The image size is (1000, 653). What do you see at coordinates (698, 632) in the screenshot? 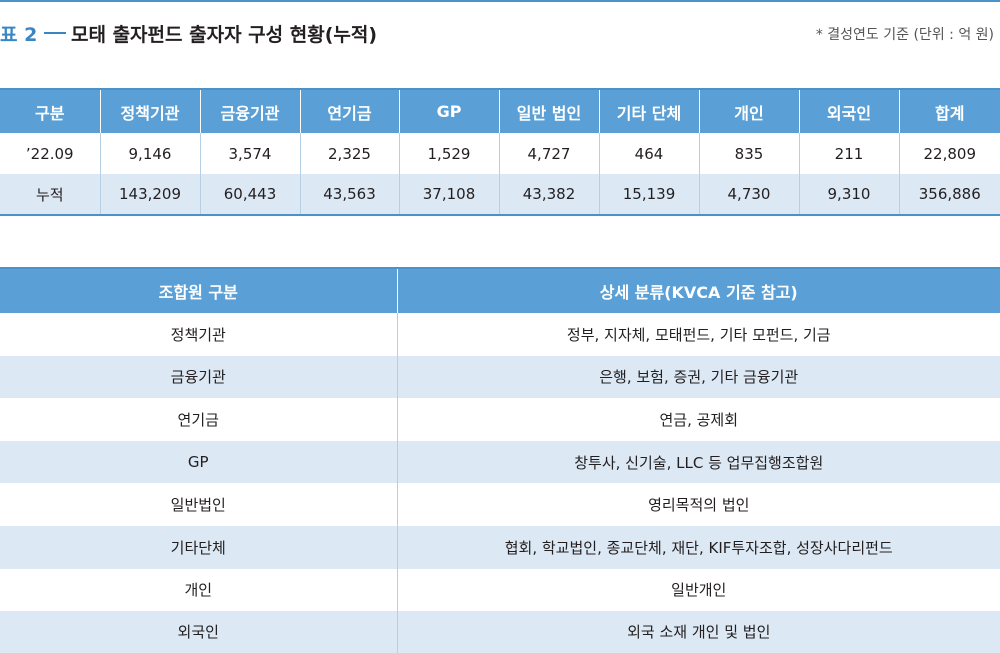
I see `table-cell: 외국 소재 개인 및 법인` at bounding box center [698, 632].